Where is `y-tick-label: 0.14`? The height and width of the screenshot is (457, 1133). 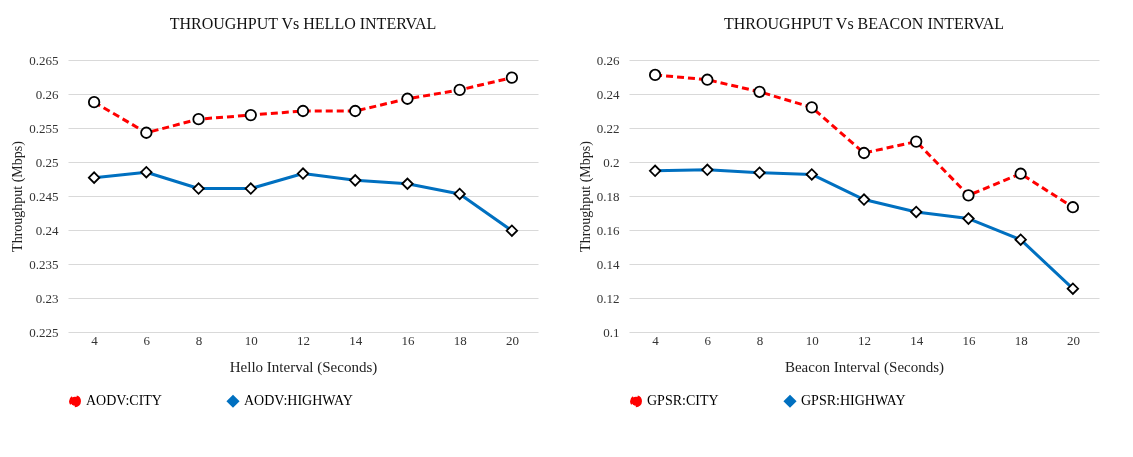 y-tick-label: 0.14 is located at coordinates (608, 264).